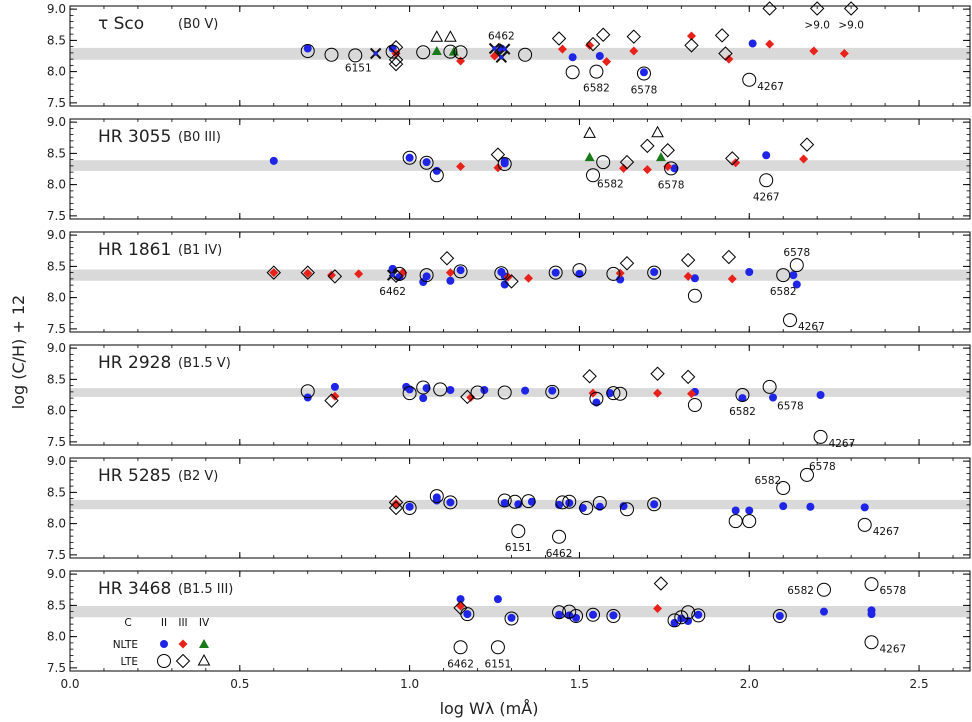 Image resolution: width=972 pixels, height=722 pixels. I want to click on panel-subtitle: (B1.5 III), so click(205, 589).